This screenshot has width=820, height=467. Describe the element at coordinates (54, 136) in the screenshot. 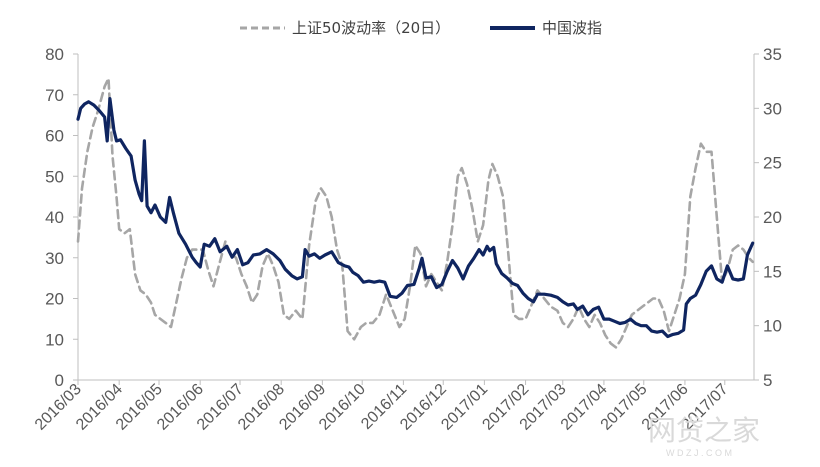

I see `y-left-tick-label: 60` at that location.